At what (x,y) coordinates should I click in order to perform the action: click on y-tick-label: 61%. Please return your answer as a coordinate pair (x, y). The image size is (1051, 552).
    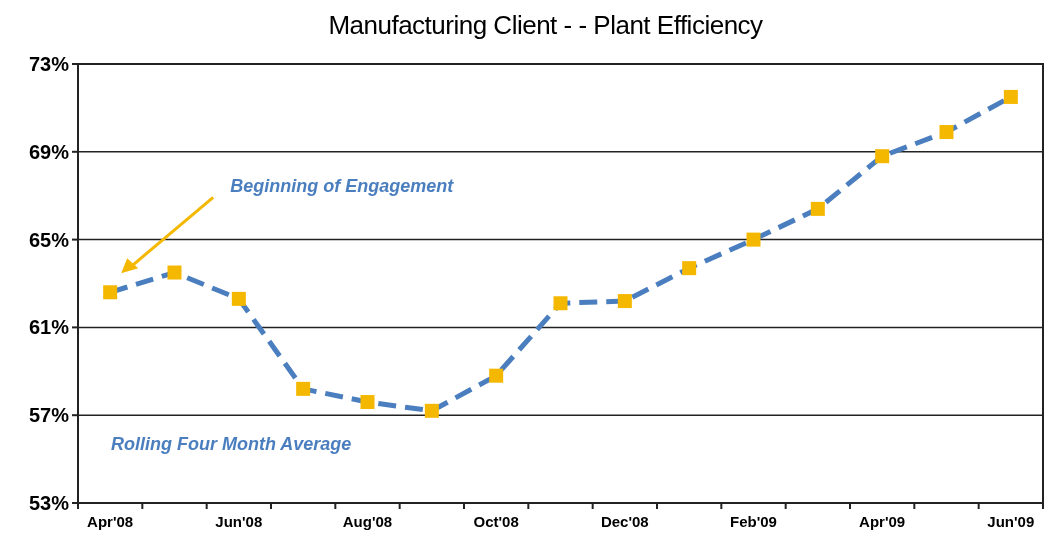
    Looking at the image, I should click on (49, 327).